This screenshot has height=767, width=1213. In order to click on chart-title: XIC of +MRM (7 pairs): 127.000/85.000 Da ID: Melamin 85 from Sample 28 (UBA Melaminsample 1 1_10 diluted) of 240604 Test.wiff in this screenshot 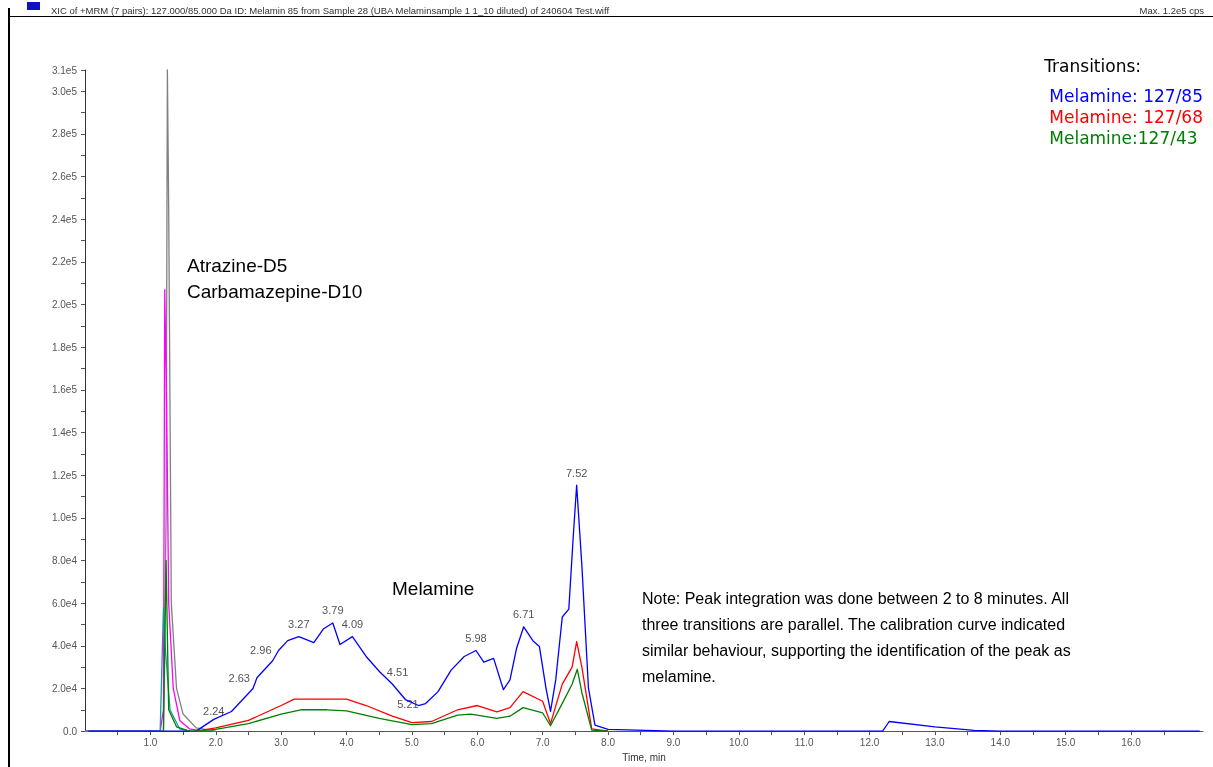, I will do `click(330, 10)`.